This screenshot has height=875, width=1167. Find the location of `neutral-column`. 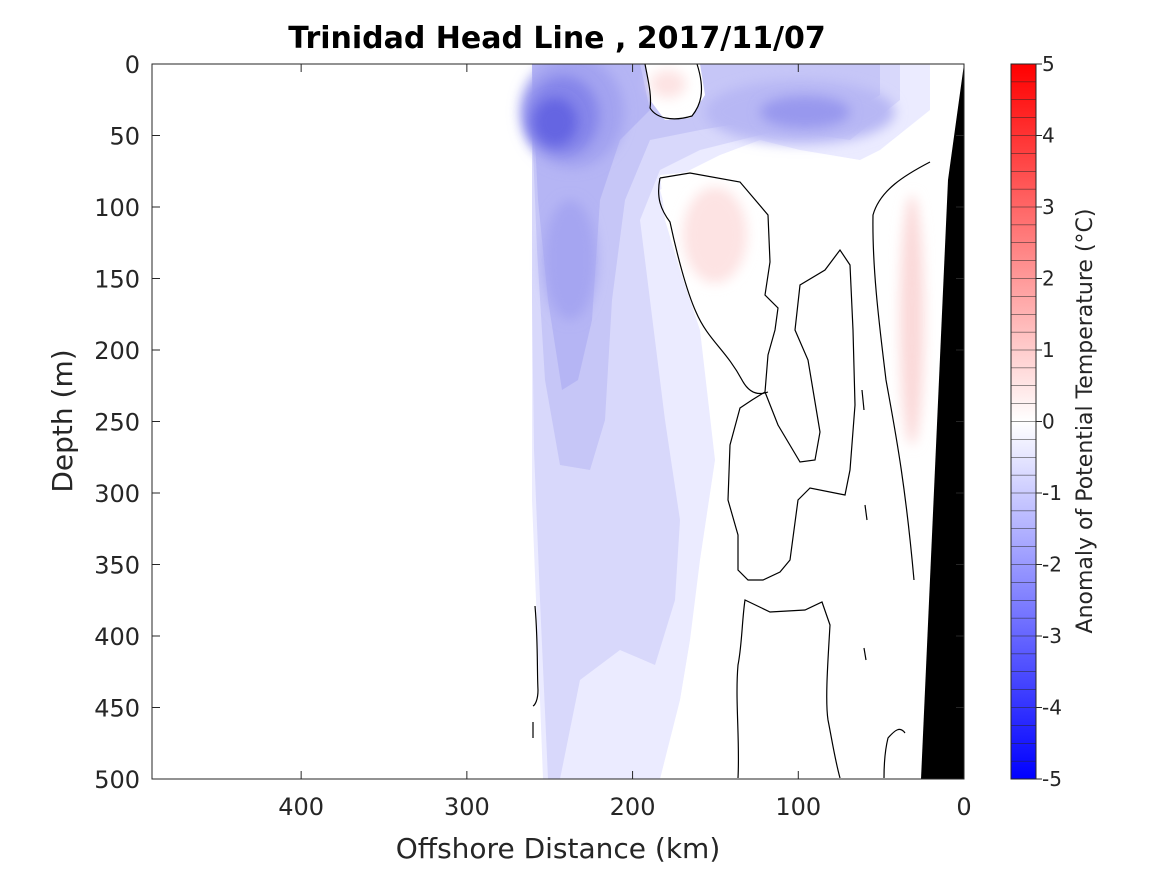

neutral-column is located at coordinates (765, 475).